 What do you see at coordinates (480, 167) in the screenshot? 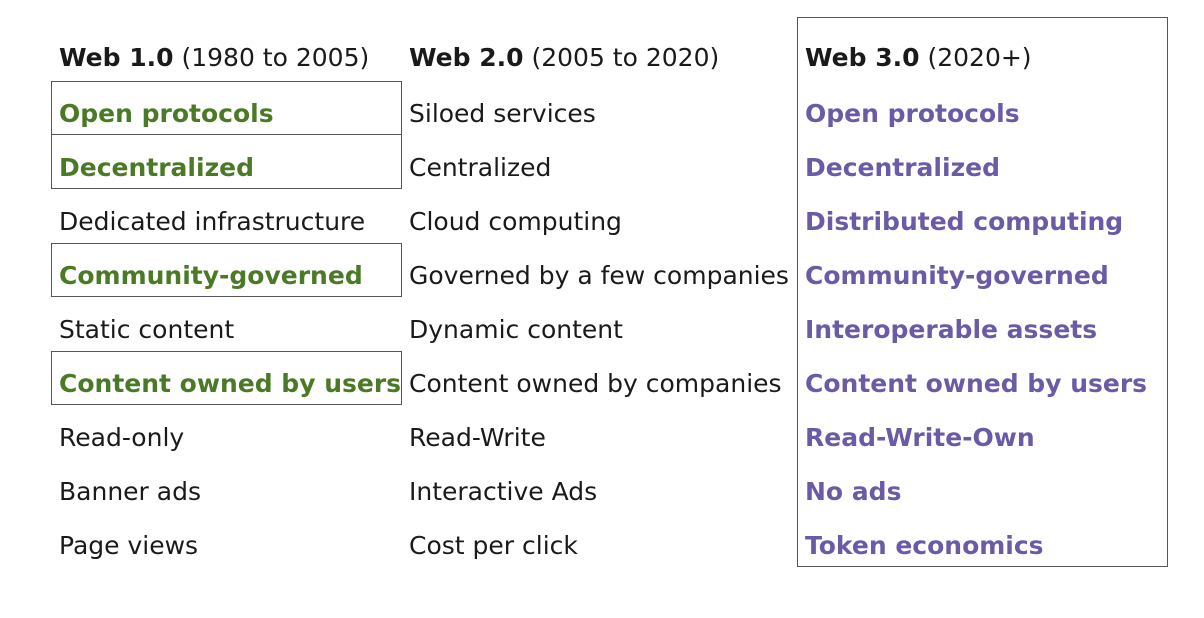
I see `web2-item-centralized: Centralized` at bounding box center [480, 167].